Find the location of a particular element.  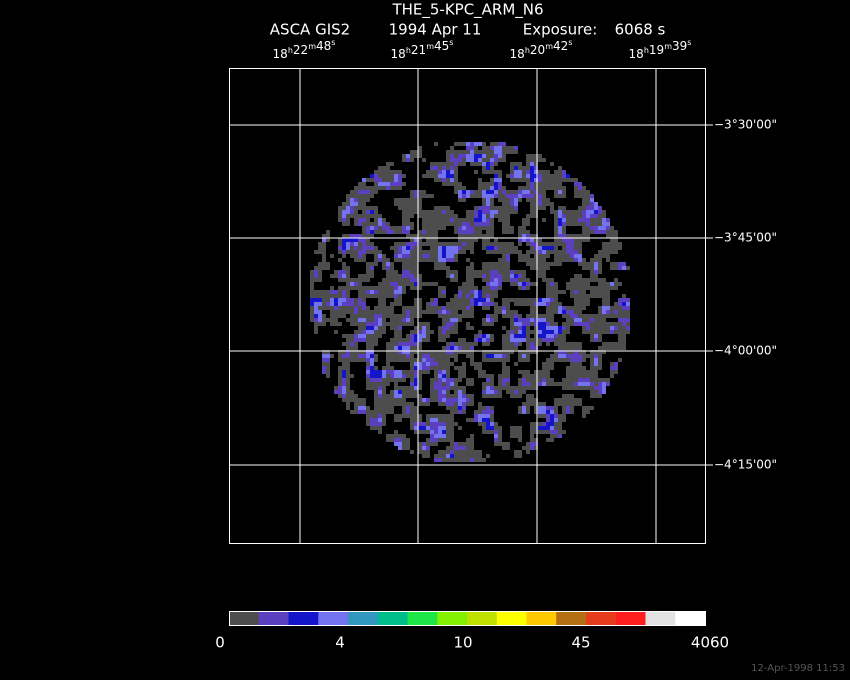

ra-value: 45 is located at coordinates (441, 46).